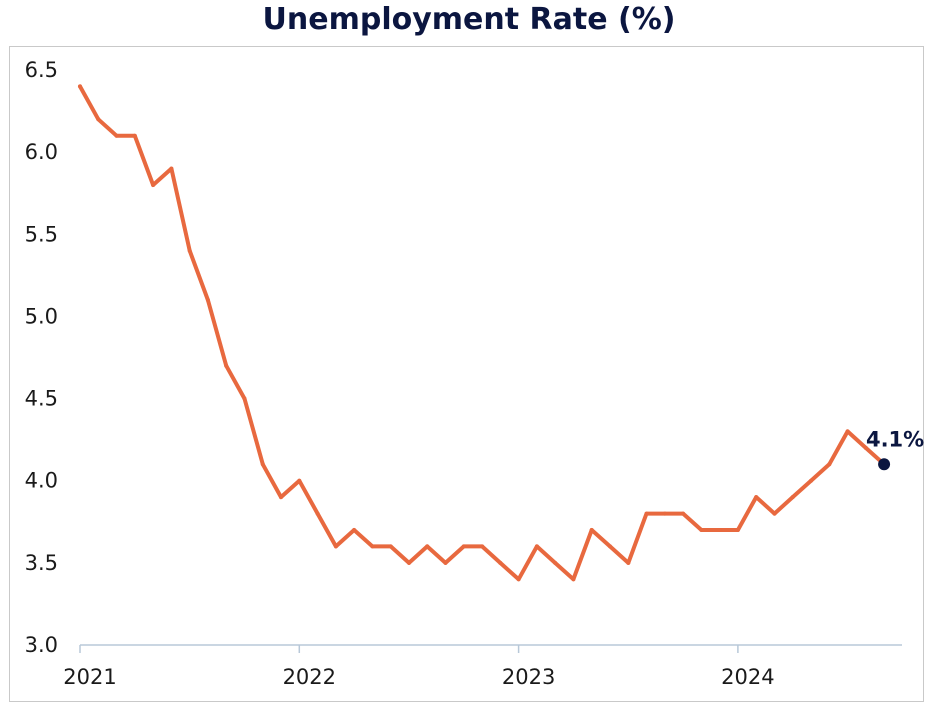 The height and width of the screenshot is (711, 938). Describe the element at coordinates (309, 677) in the screenshot. I see `x-tick-label: 2022` at that location.